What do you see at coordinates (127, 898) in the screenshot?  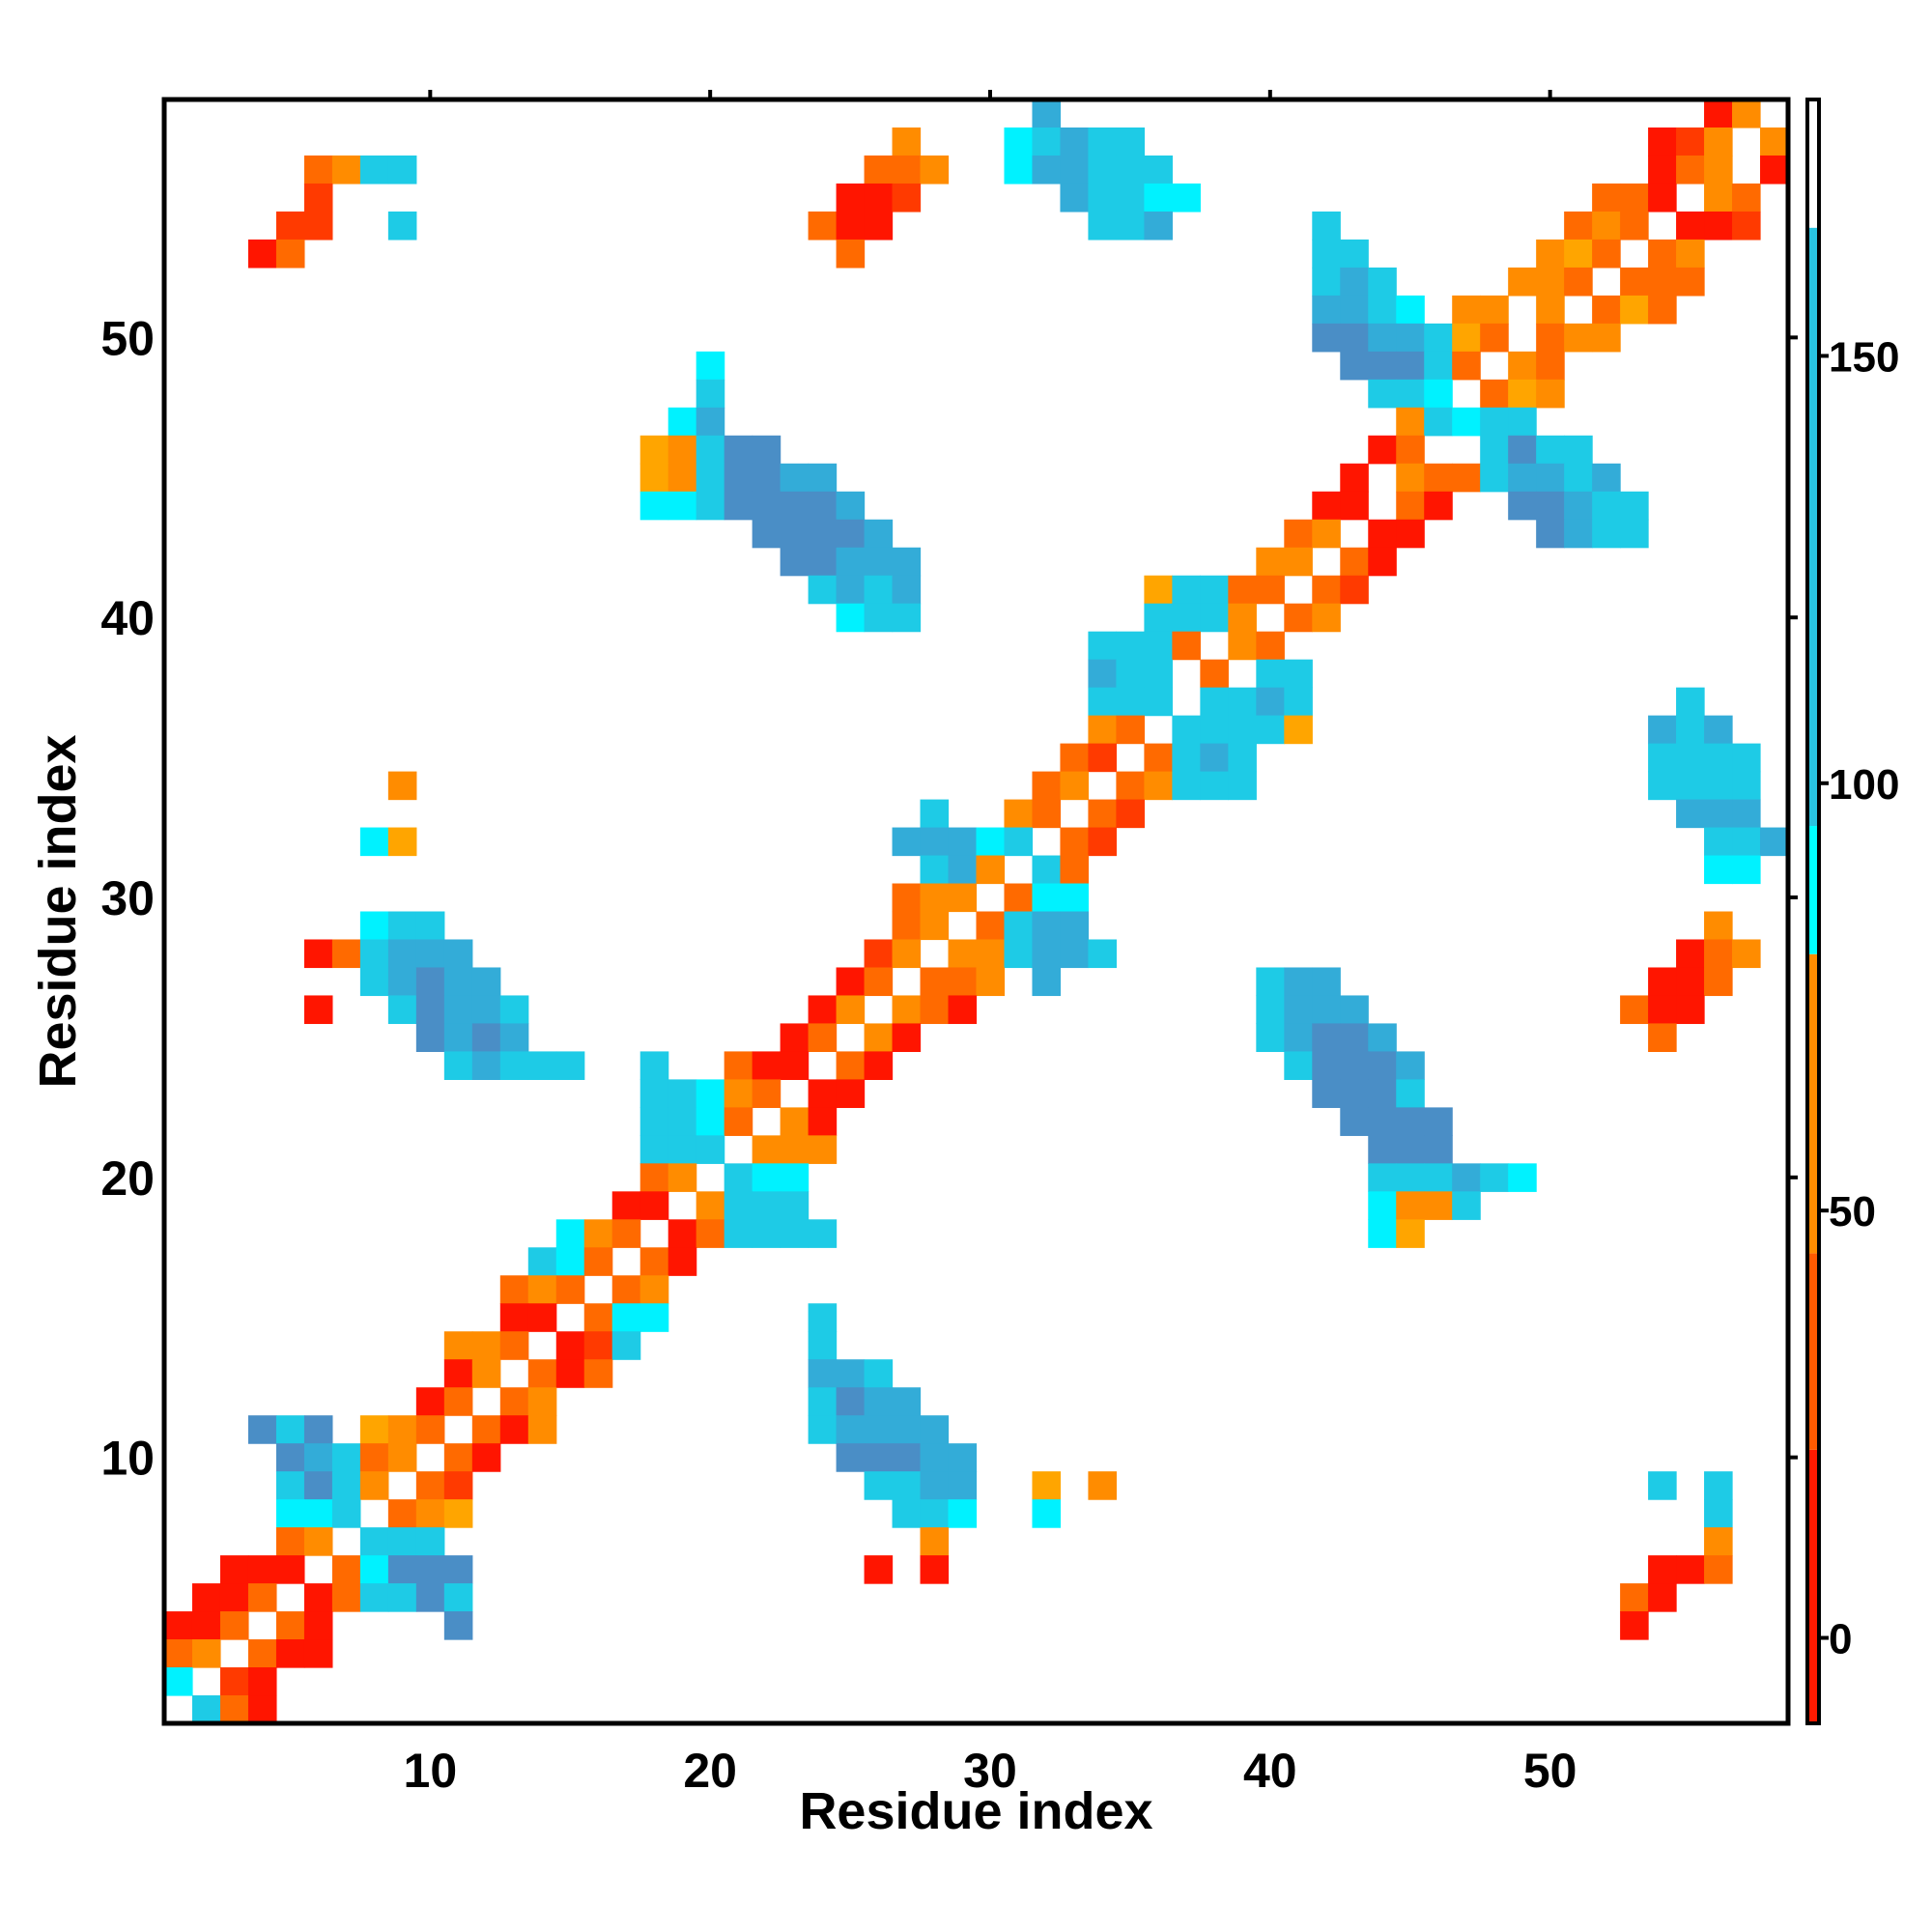 I see `y-tick-label: 30` at bounding box center [127, 898].